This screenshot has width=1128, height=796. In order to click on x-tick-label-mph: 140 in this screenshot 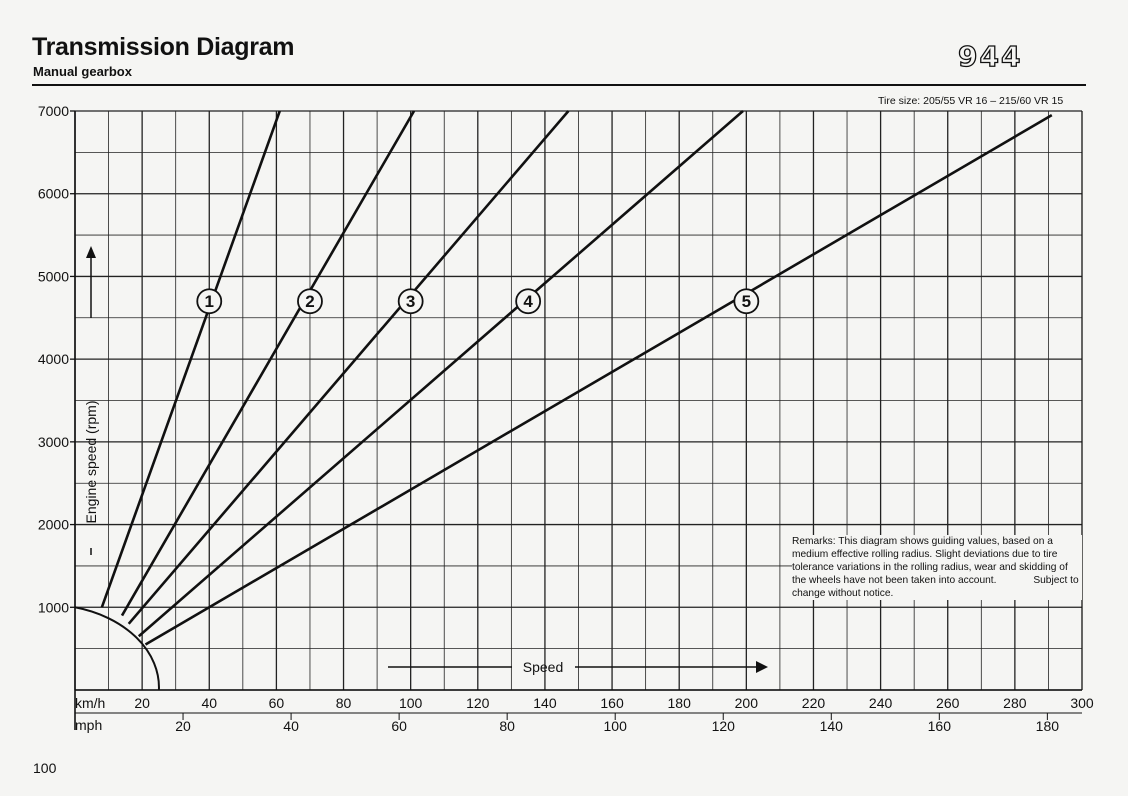, I will do `click(832, 726)`.